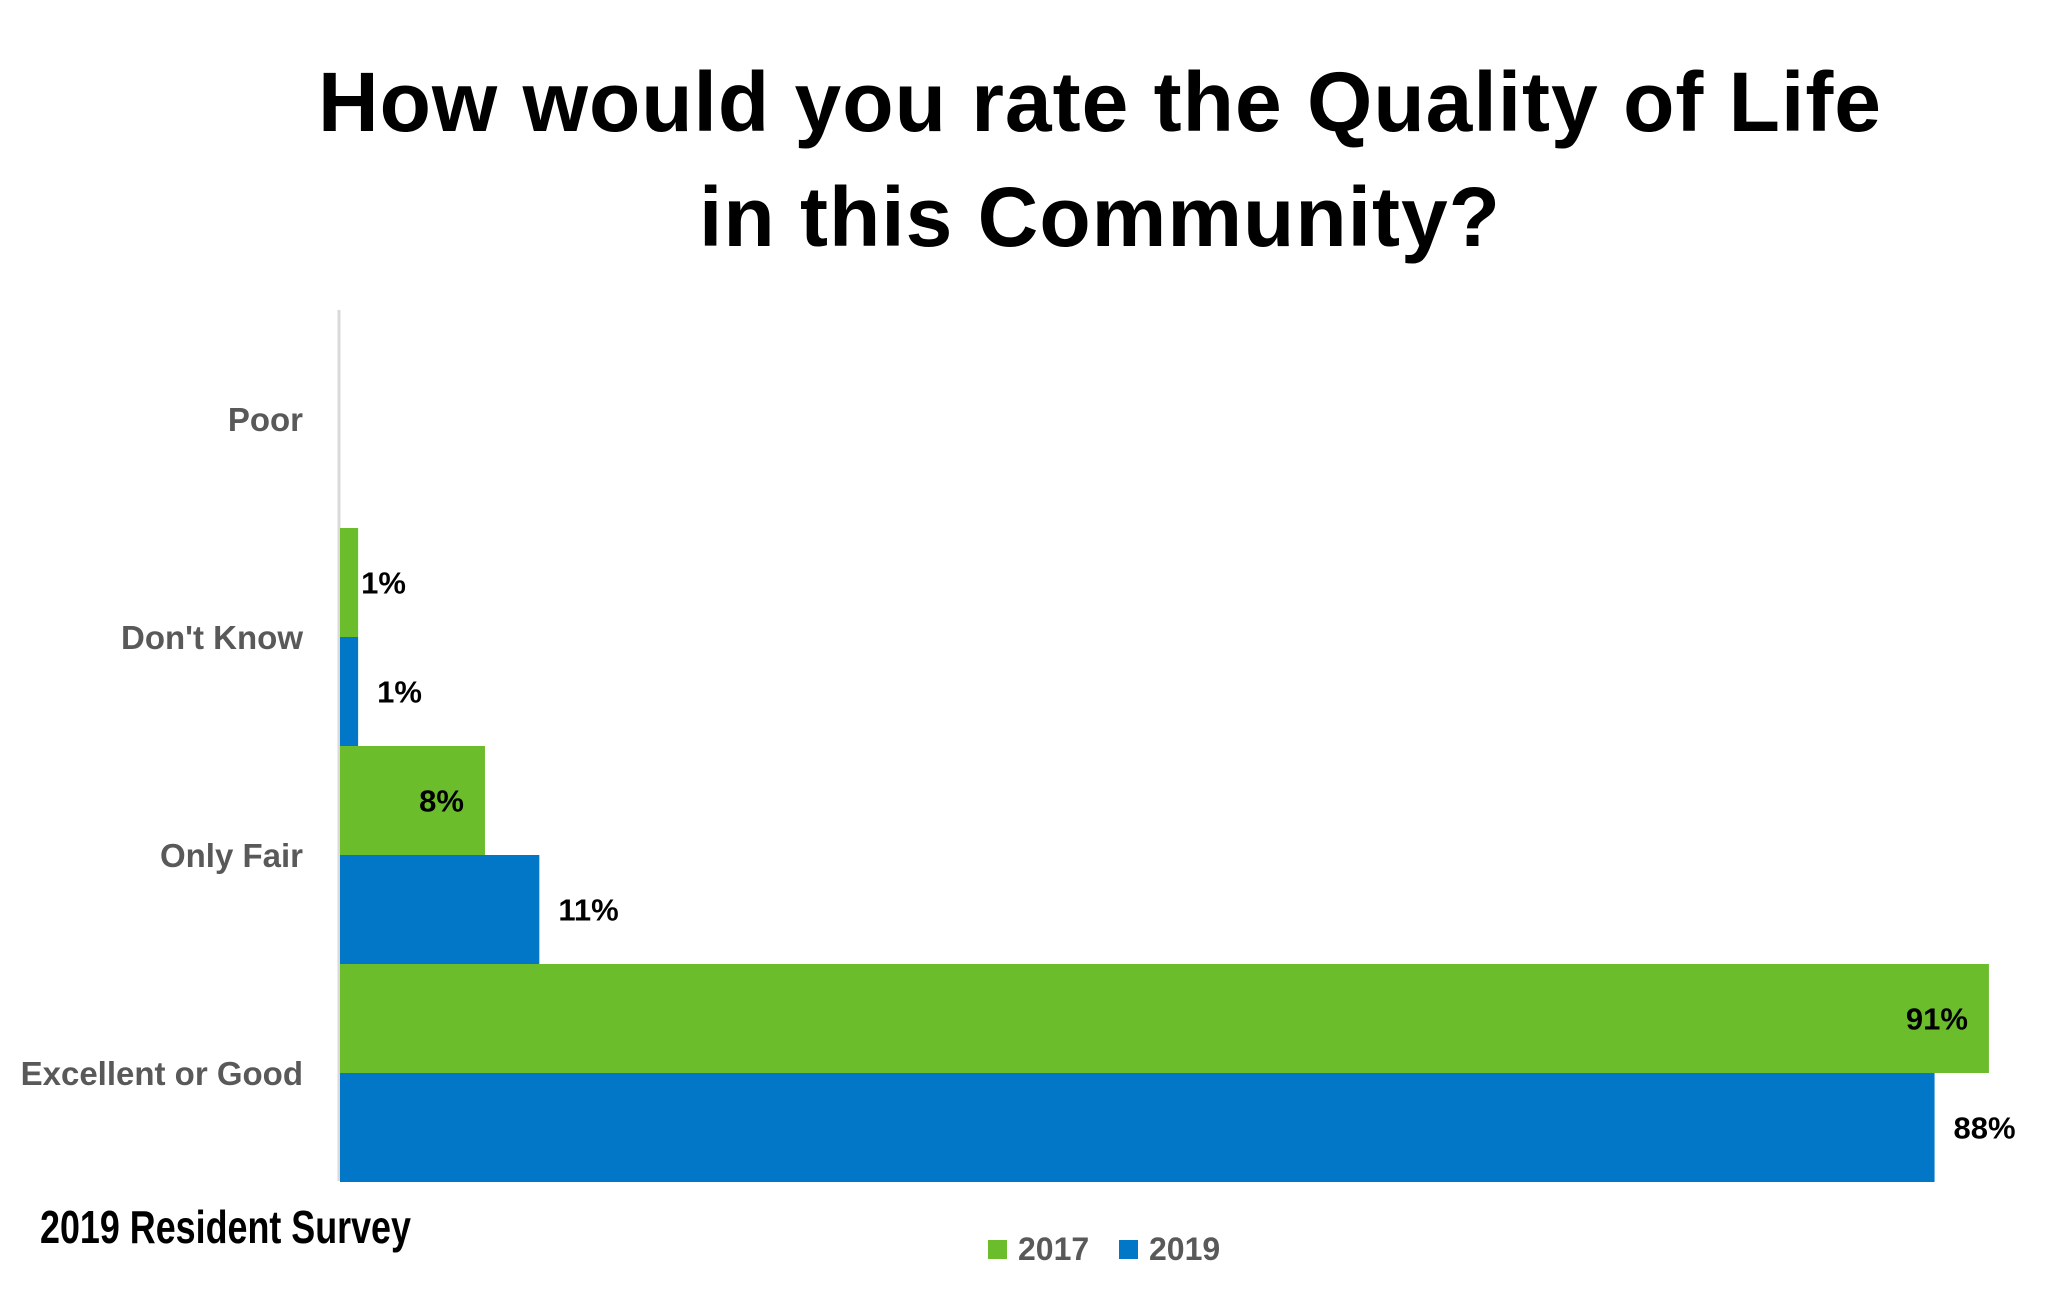  Describe the element at coordinates (1100, 217) in the screenshot. I see `chart-title-line-2: in this Community?` at that location.